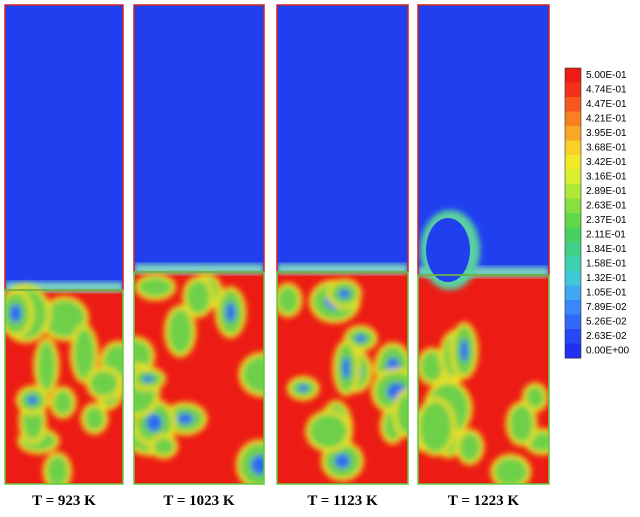 The width and height of the screenshot is (640, 517). I want to click on colorbar-label: 2.63E-01, so click(606, 205).